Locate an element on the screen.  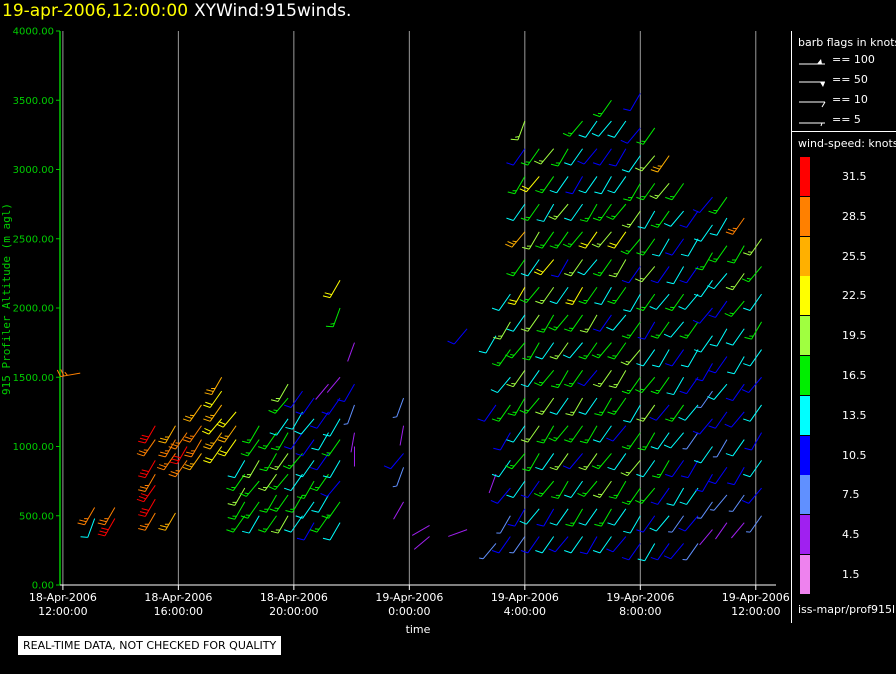
x-tick-date: 18-Apr-2006 is located at coordinates (178, 597).